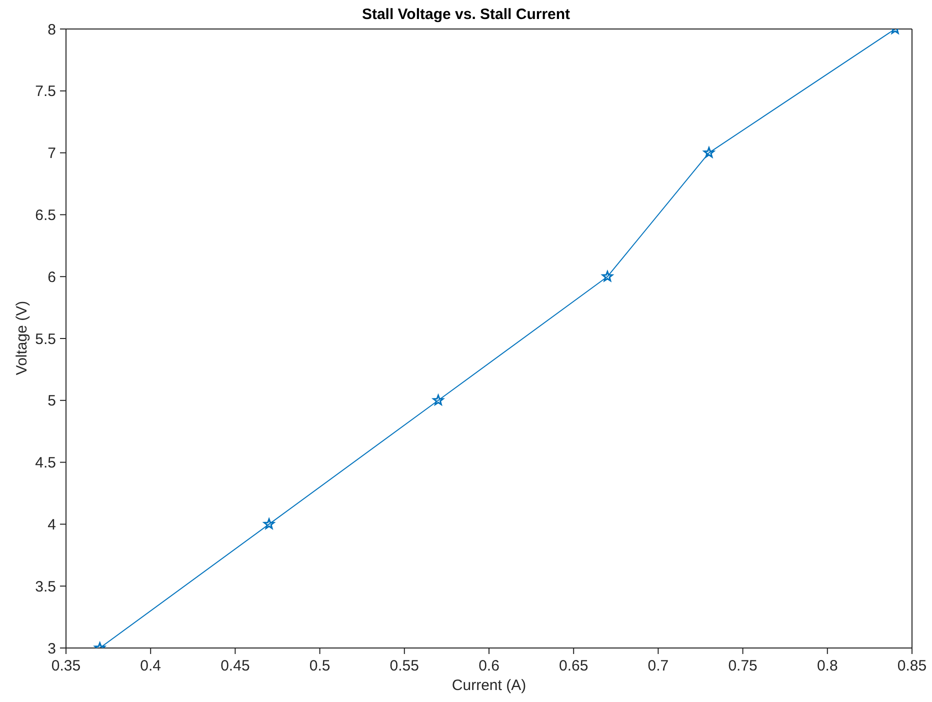 This screenshot has width=932, height=702. I want to click on y-tick-label: 4.5, so click(45, 463).